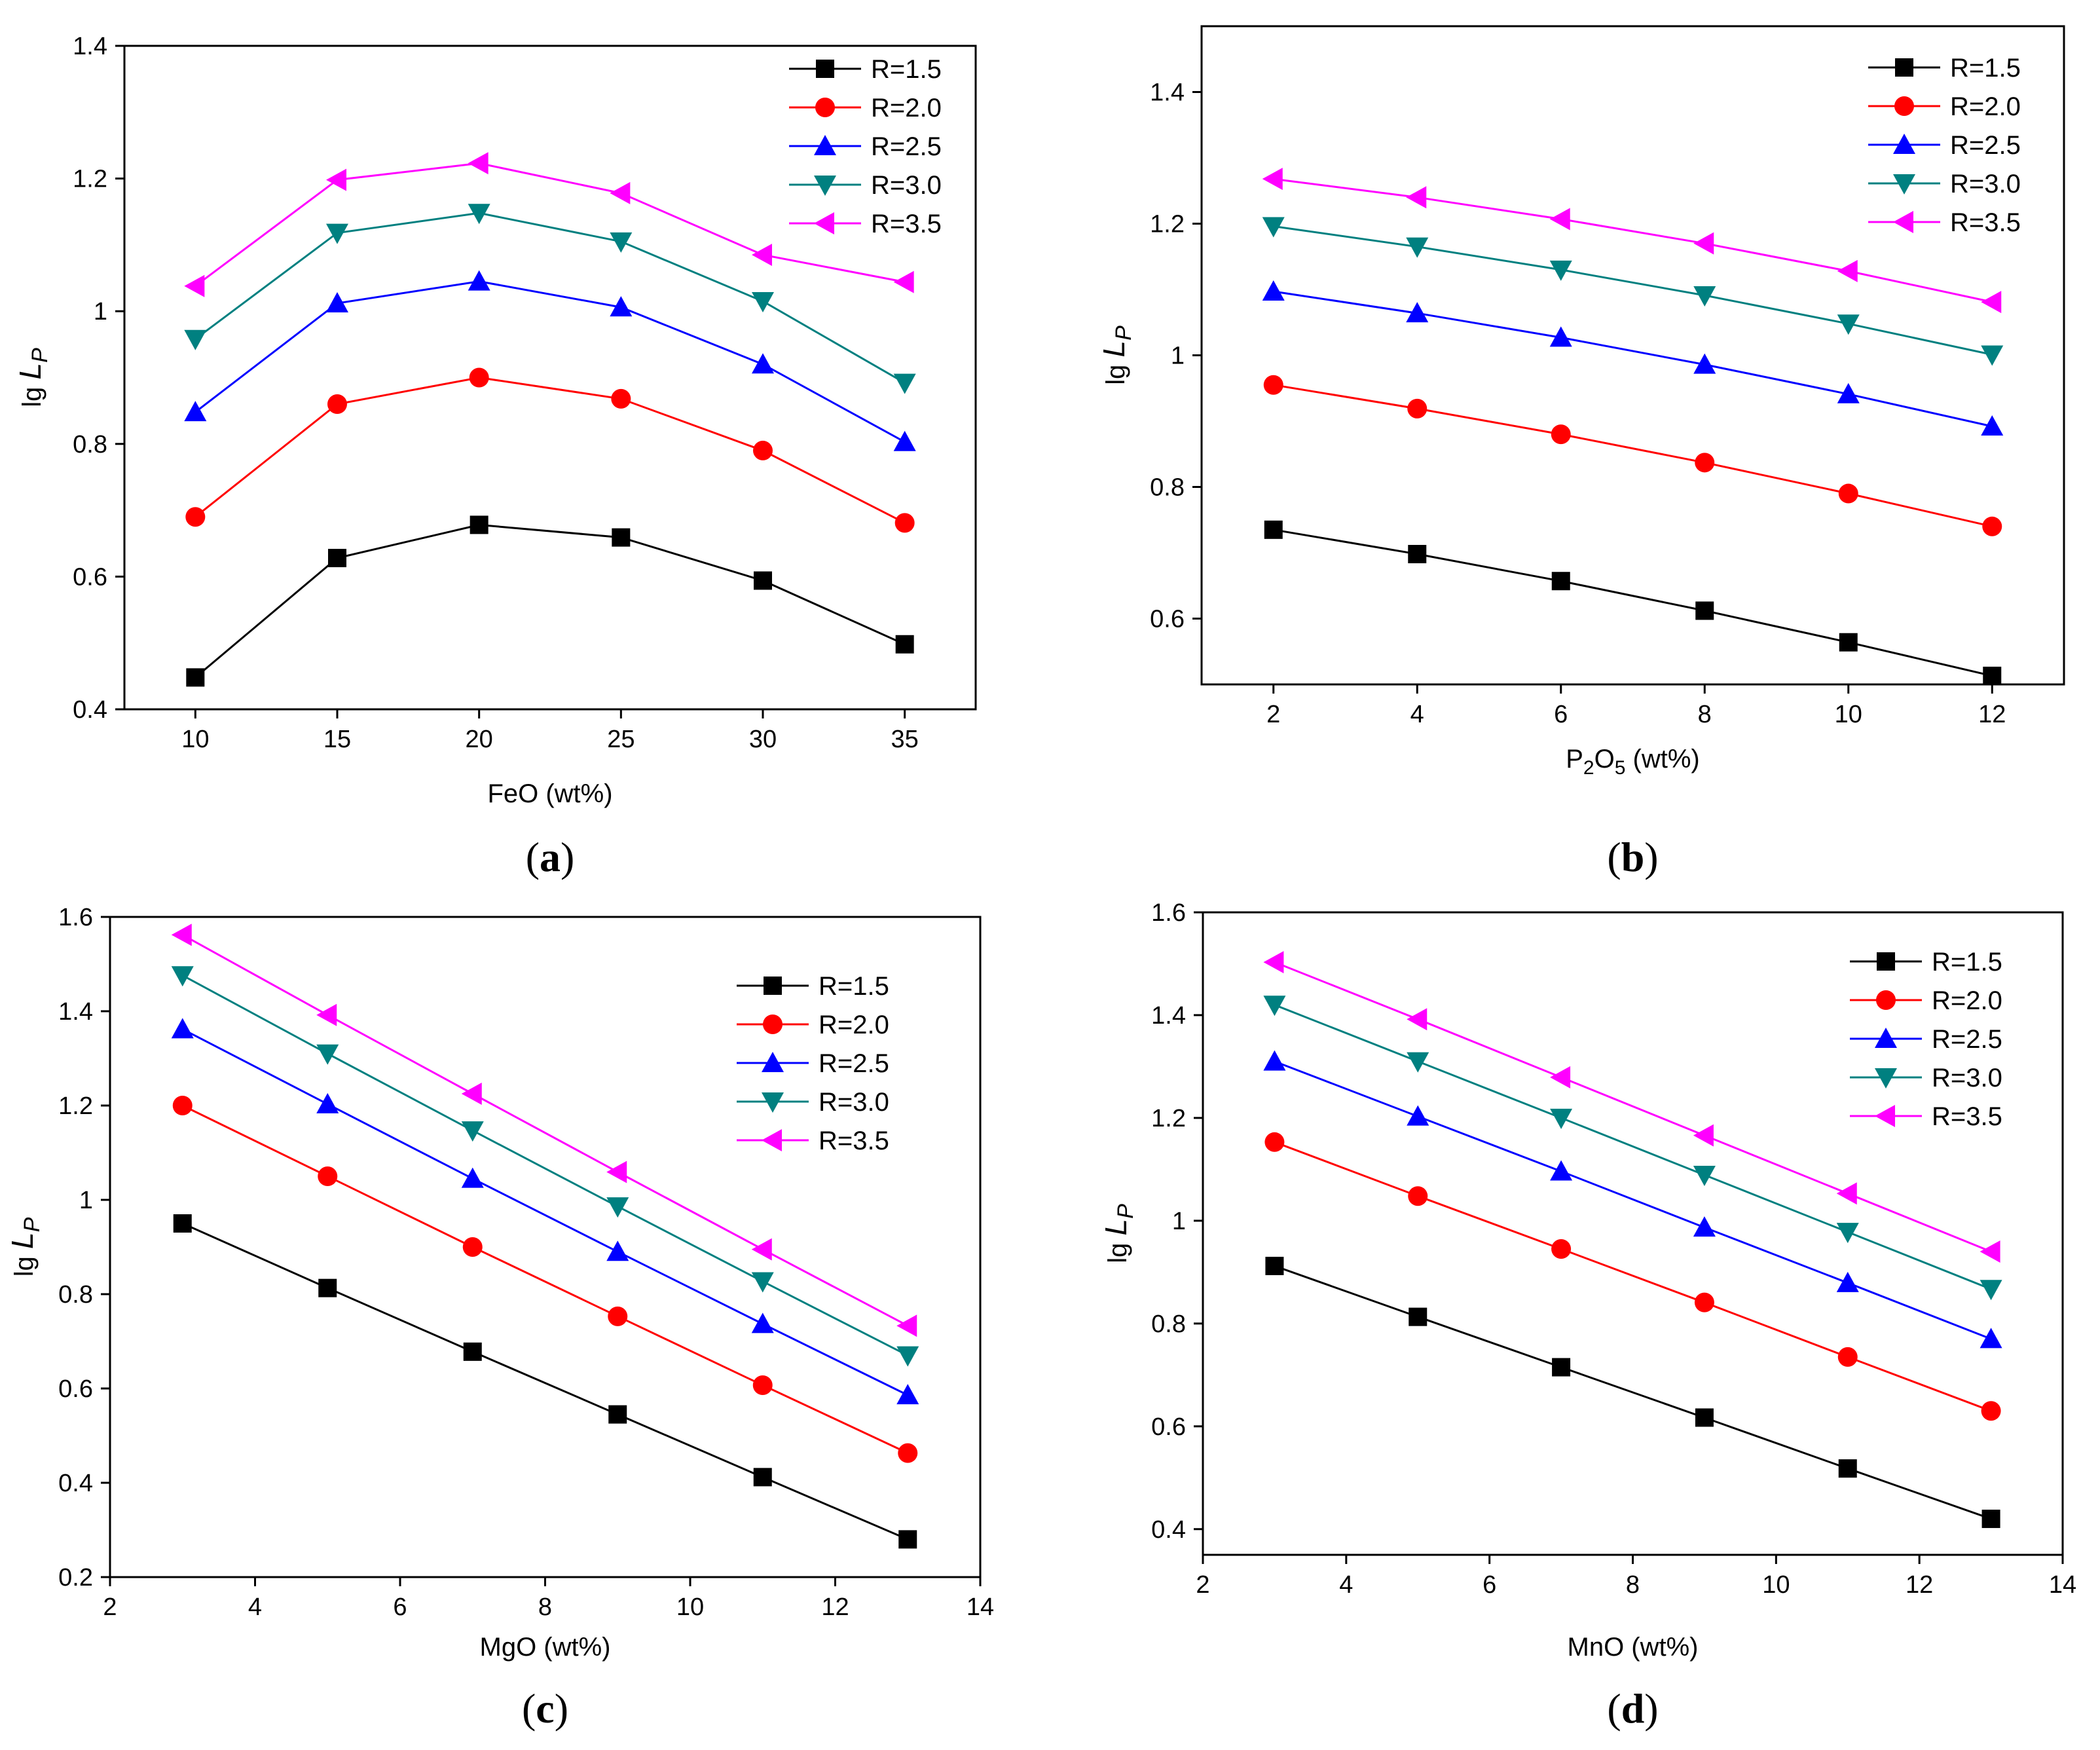 The height and width of the screenshot is (1750, 2100). Describe the element at coordinates (1919, 1585) in the screenshot. I see `x-tick-label: 12` at that location.